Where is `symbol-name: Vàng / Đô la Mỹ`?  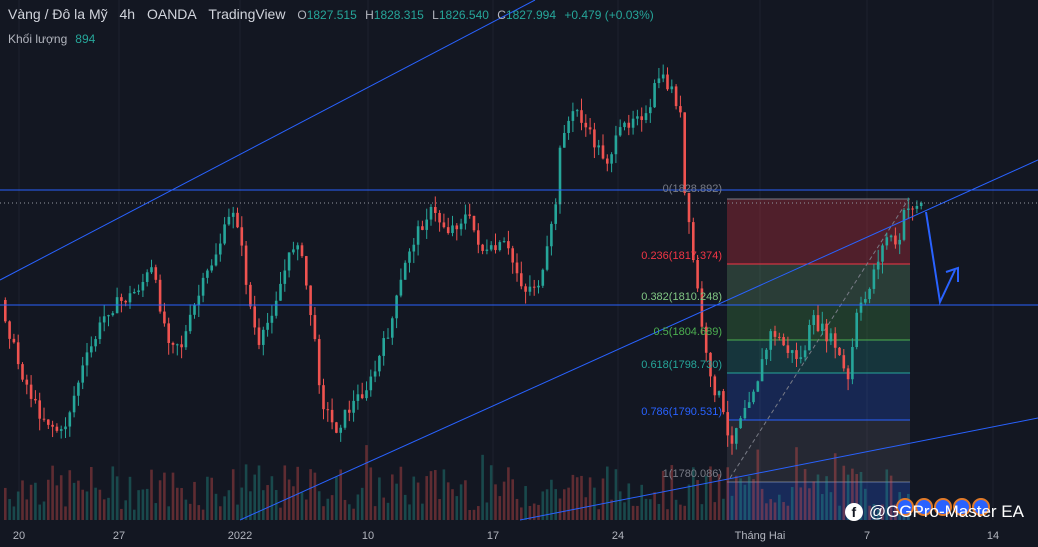 symbol-name: Vàng / Đô la Mỹ is located at coordinates (58, 14).